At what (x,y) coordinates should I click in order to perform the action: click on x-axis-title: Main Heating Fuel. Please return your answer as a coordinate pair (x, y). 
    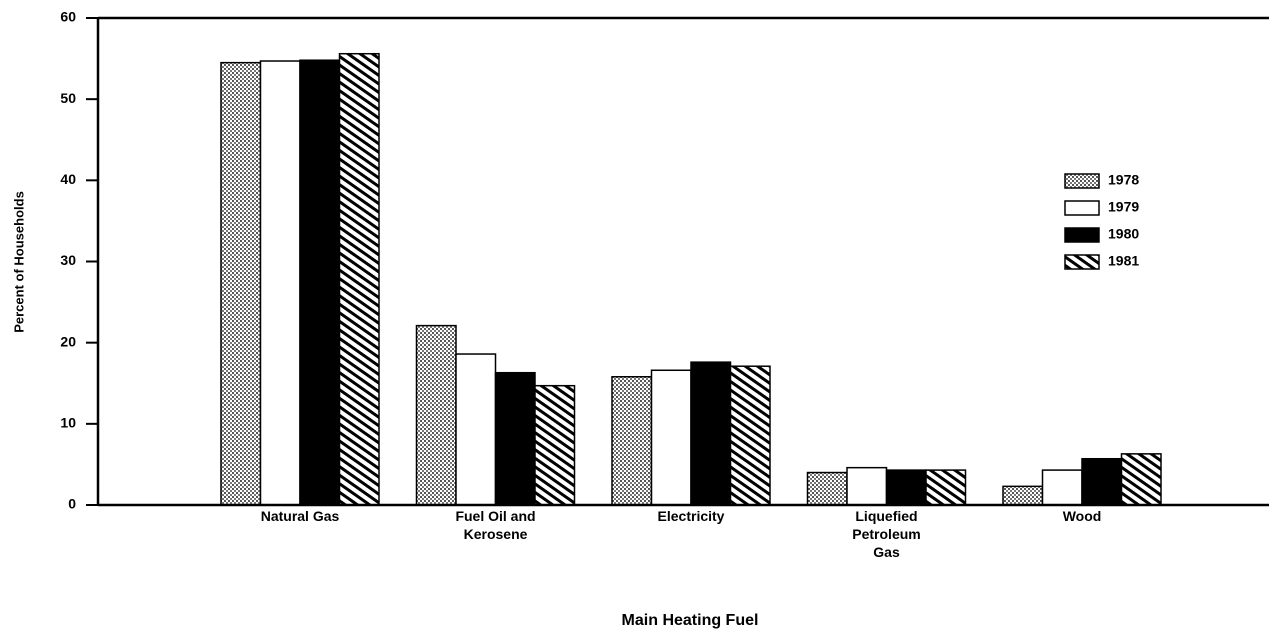
    Looking at the image, I should click on (690, 620).